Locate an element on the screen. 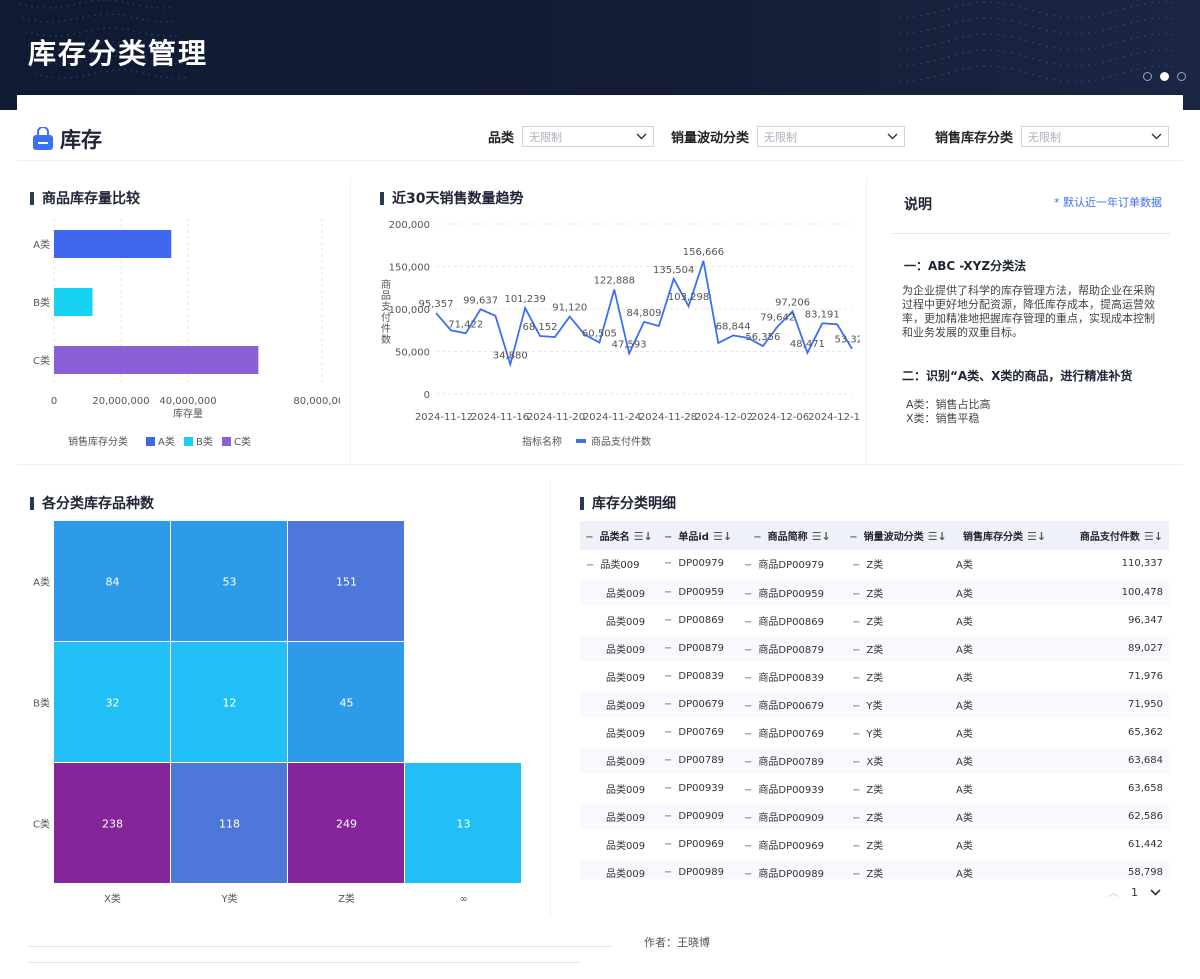 The image size is (1200, 979). table-cell: A类 is located at coordinates (1004, 564).